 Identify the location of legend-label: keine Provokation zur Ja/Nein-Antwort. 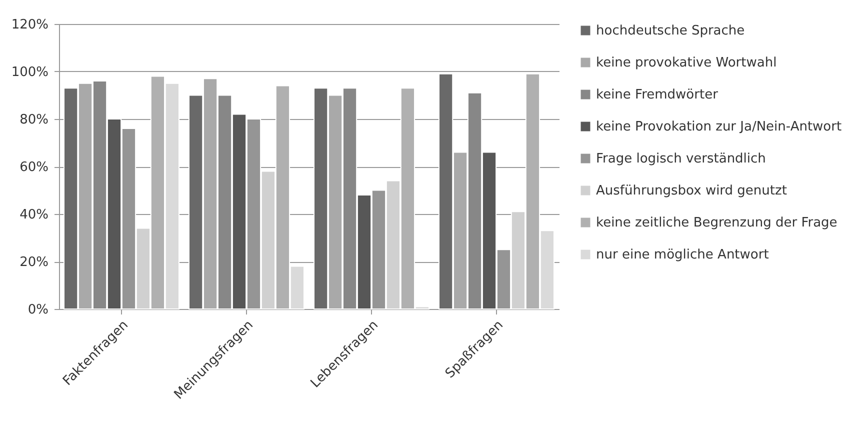
(719, 127).